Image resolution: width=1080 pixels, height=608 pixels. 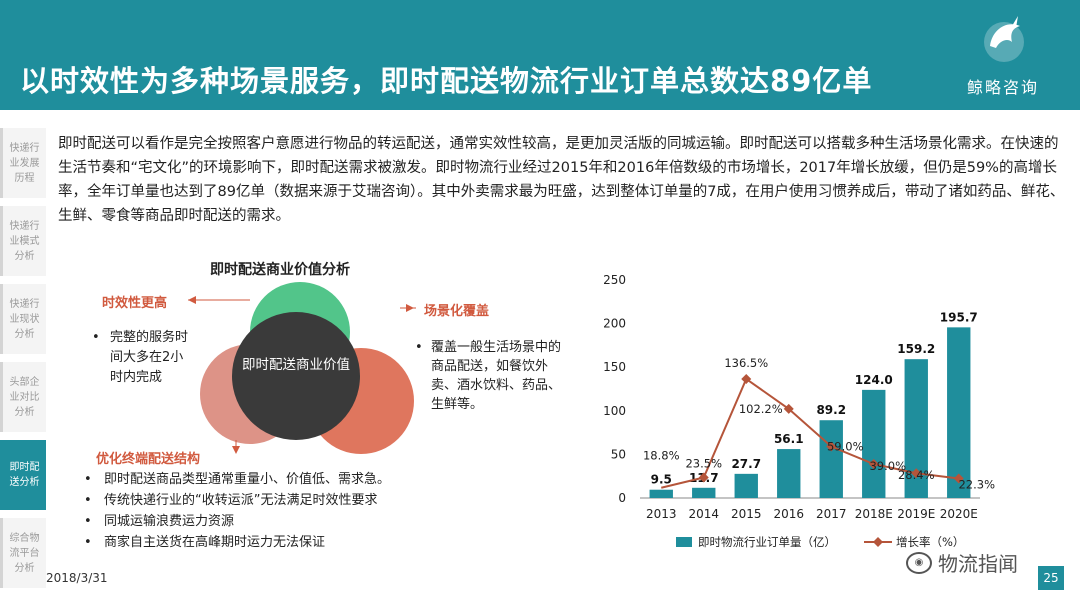 What do you see at coordinates (295, 521) in the screenshot?
I see `list-item: 同城运输浪费运力资源` at bounding box center [295, 521].